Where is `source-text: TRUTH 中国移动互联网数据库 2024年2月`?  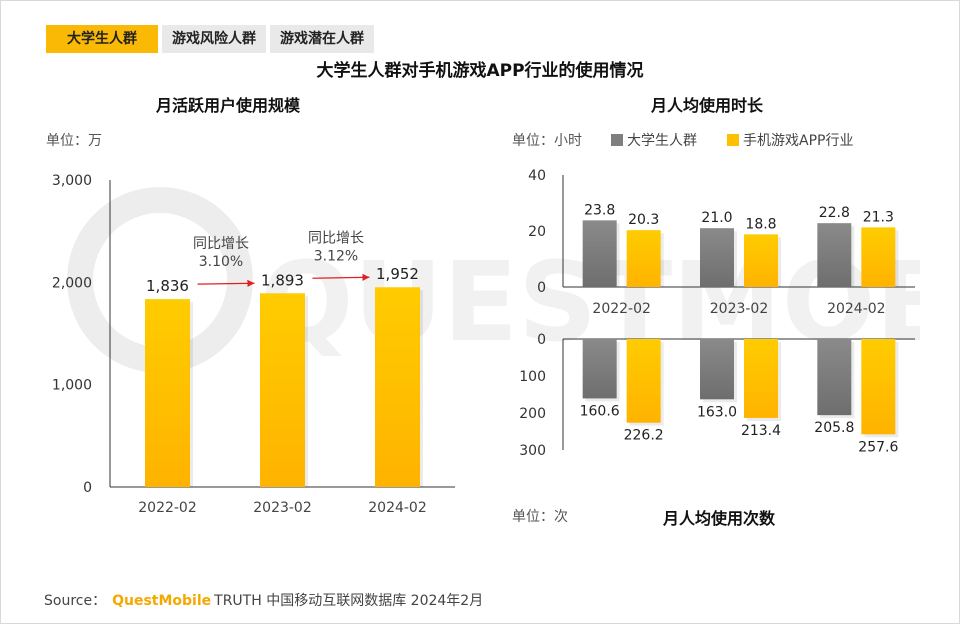 source-text: TRUTH 中国移动互联网数据库 2024年2月 is located at coordinates (349, 601).